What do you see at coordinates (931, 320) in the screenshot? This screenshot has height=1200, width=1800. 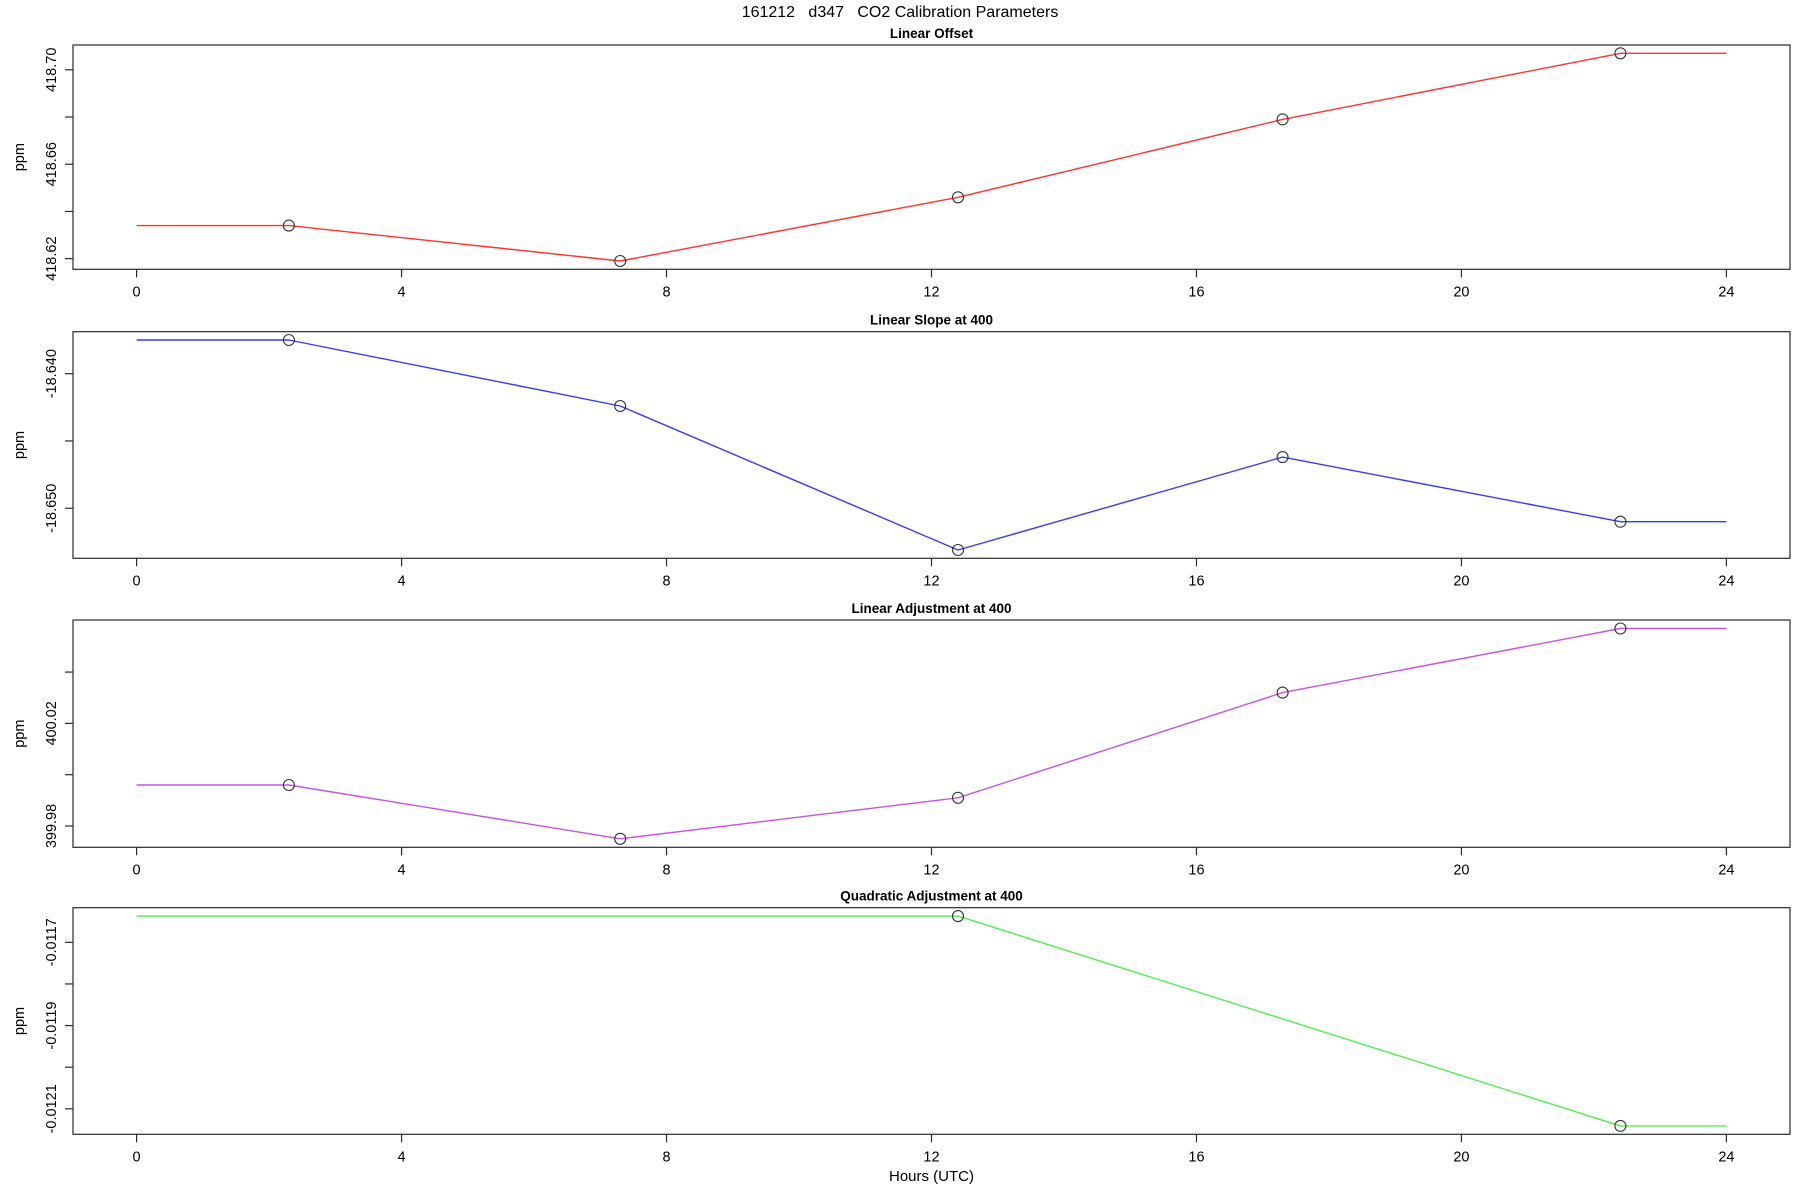 I see `panel-title: Linear Slope at 400` at bounding box center [931, 320].